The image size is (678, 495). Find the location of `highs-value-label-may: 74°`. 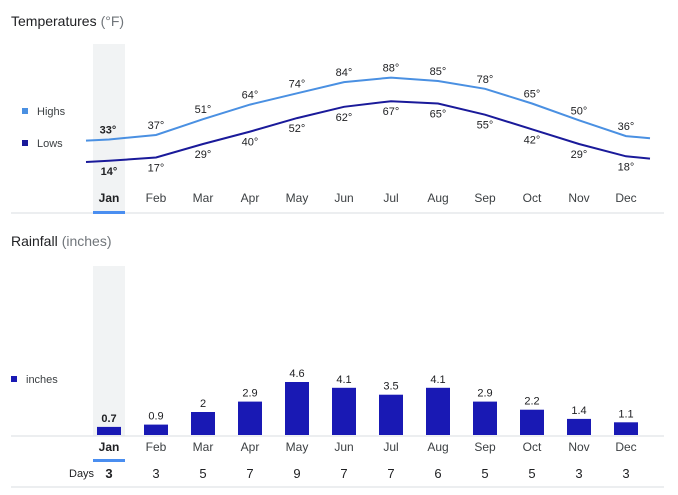

highs-value-label-may: 74° is located at coordinates (297, 84).